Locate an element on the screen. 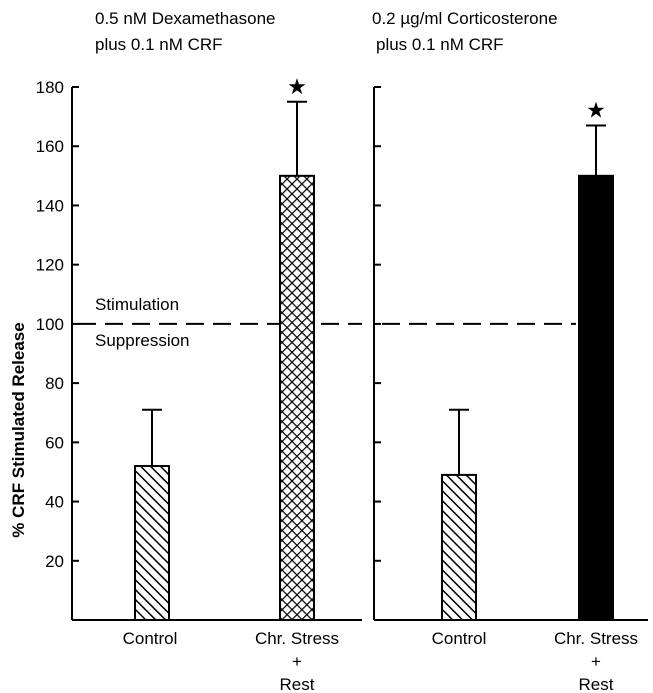  y-tick-label: 160 is located at coordinates (50, 146).